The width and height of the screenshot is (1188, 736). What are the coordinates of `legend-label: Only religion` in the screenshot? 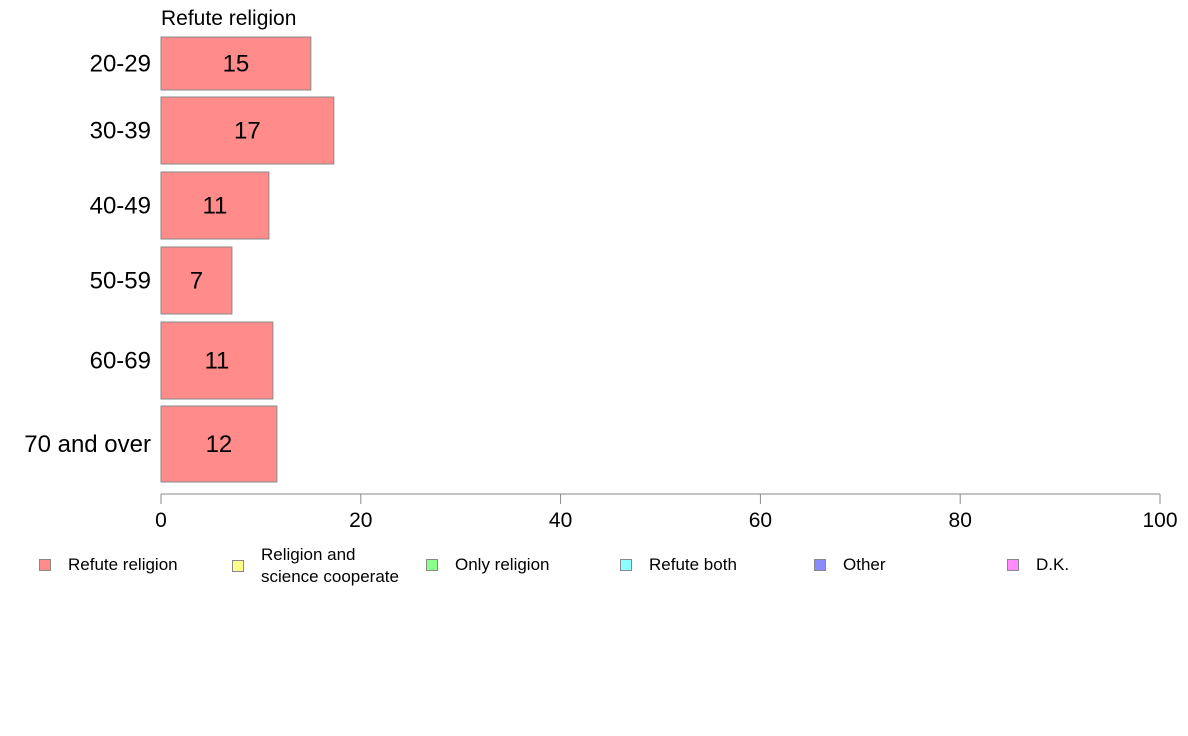 It's located at (502, 564).